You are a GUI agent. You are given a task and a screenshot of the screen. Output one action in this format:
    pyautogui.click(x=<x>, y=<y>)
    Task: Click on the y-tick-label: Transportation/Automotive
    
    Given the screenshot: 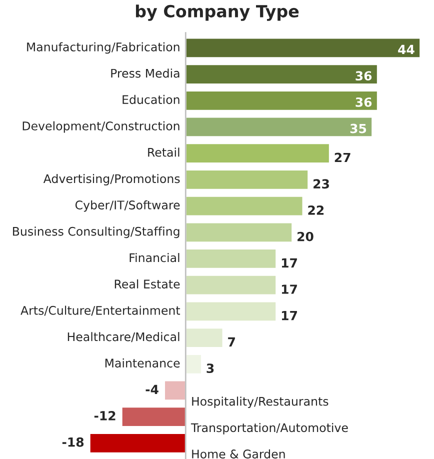 What is the action you would take?
    pyautogui.click(x=269, y=428)
    